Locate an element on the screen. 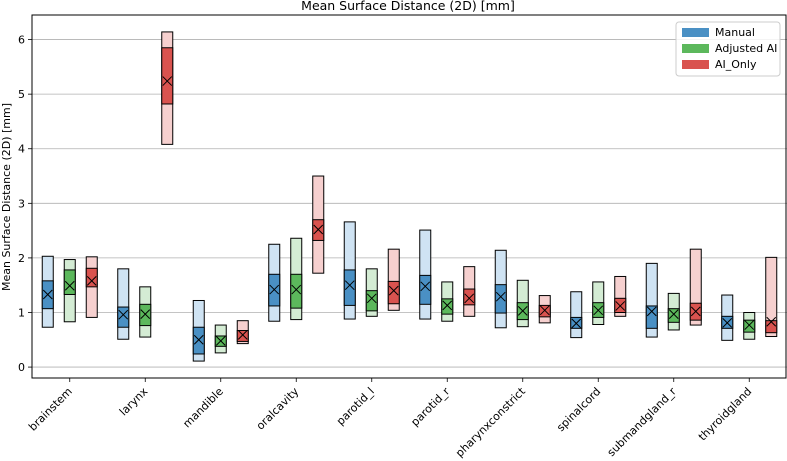 Image resolution: width=787 pixels, height=461 pixels. x-tick-label: larynx is located at coordinates (134, 402).